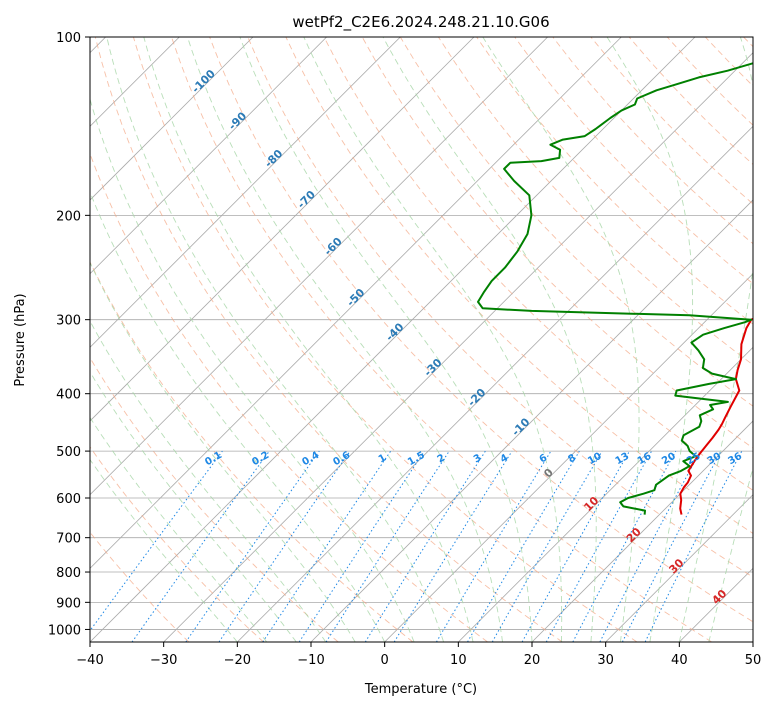 This screenshot has height=708, width=775. Describe the element at coordinates (458, 660) in the screenshot. I see `x-tick-label: 10` at that location.